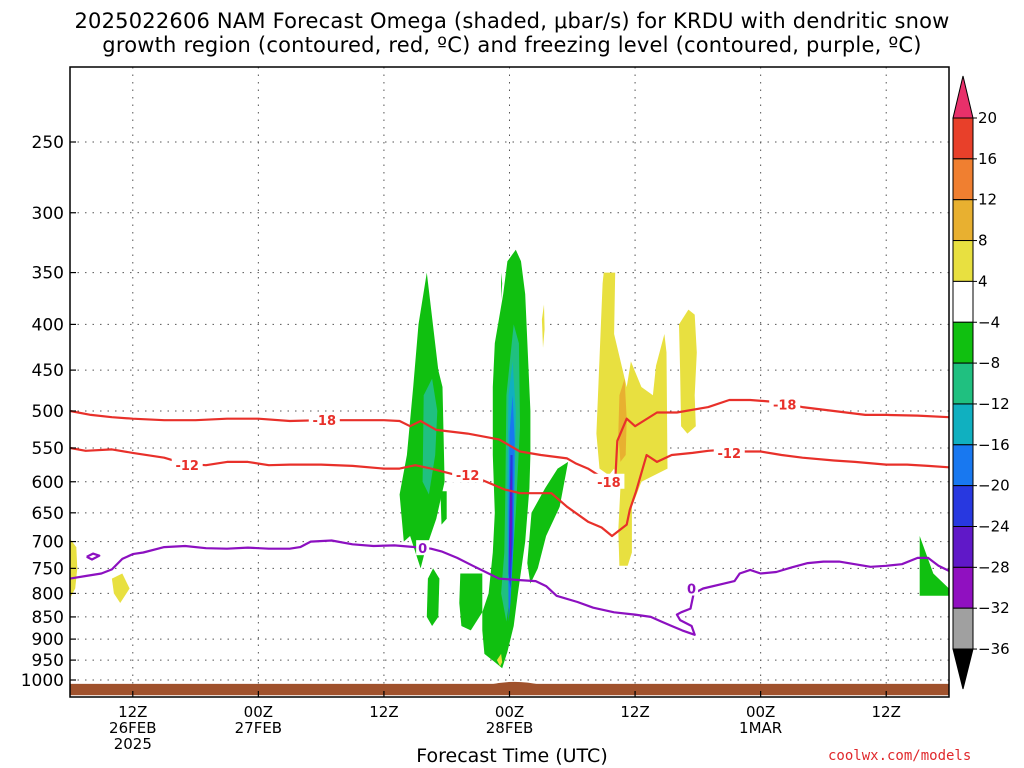 Image resolution: width=1024 pixels, height=768 pixels. What do you see at coordinates (48, 569) in the screenshot?
I see `y-tick-label: 750` at bounding box center [48, 569].